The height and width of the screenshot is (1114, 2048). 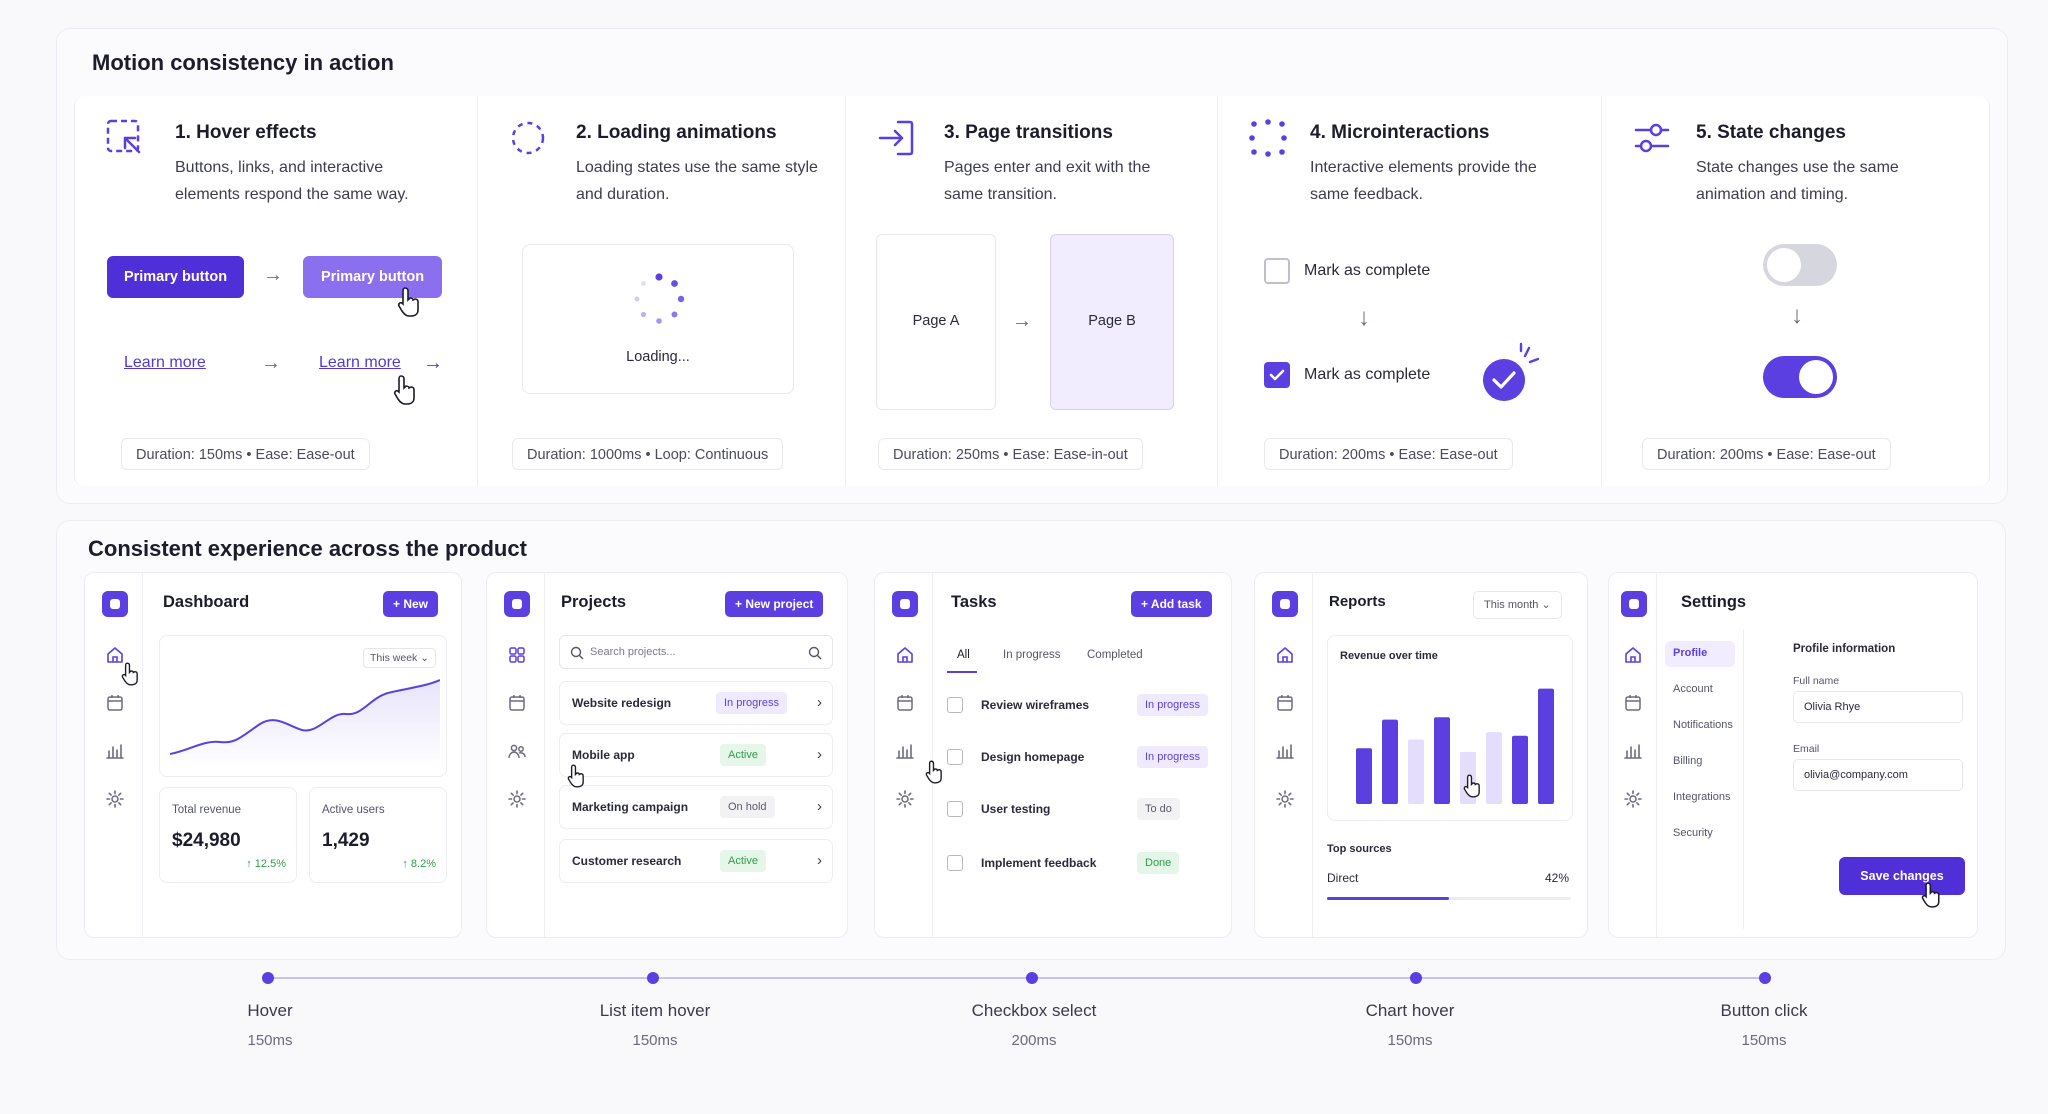 What do you see at coordinates (305, 723) in the screenshot?
I see `revenue-line-chart` at bounding box center [305, 723].